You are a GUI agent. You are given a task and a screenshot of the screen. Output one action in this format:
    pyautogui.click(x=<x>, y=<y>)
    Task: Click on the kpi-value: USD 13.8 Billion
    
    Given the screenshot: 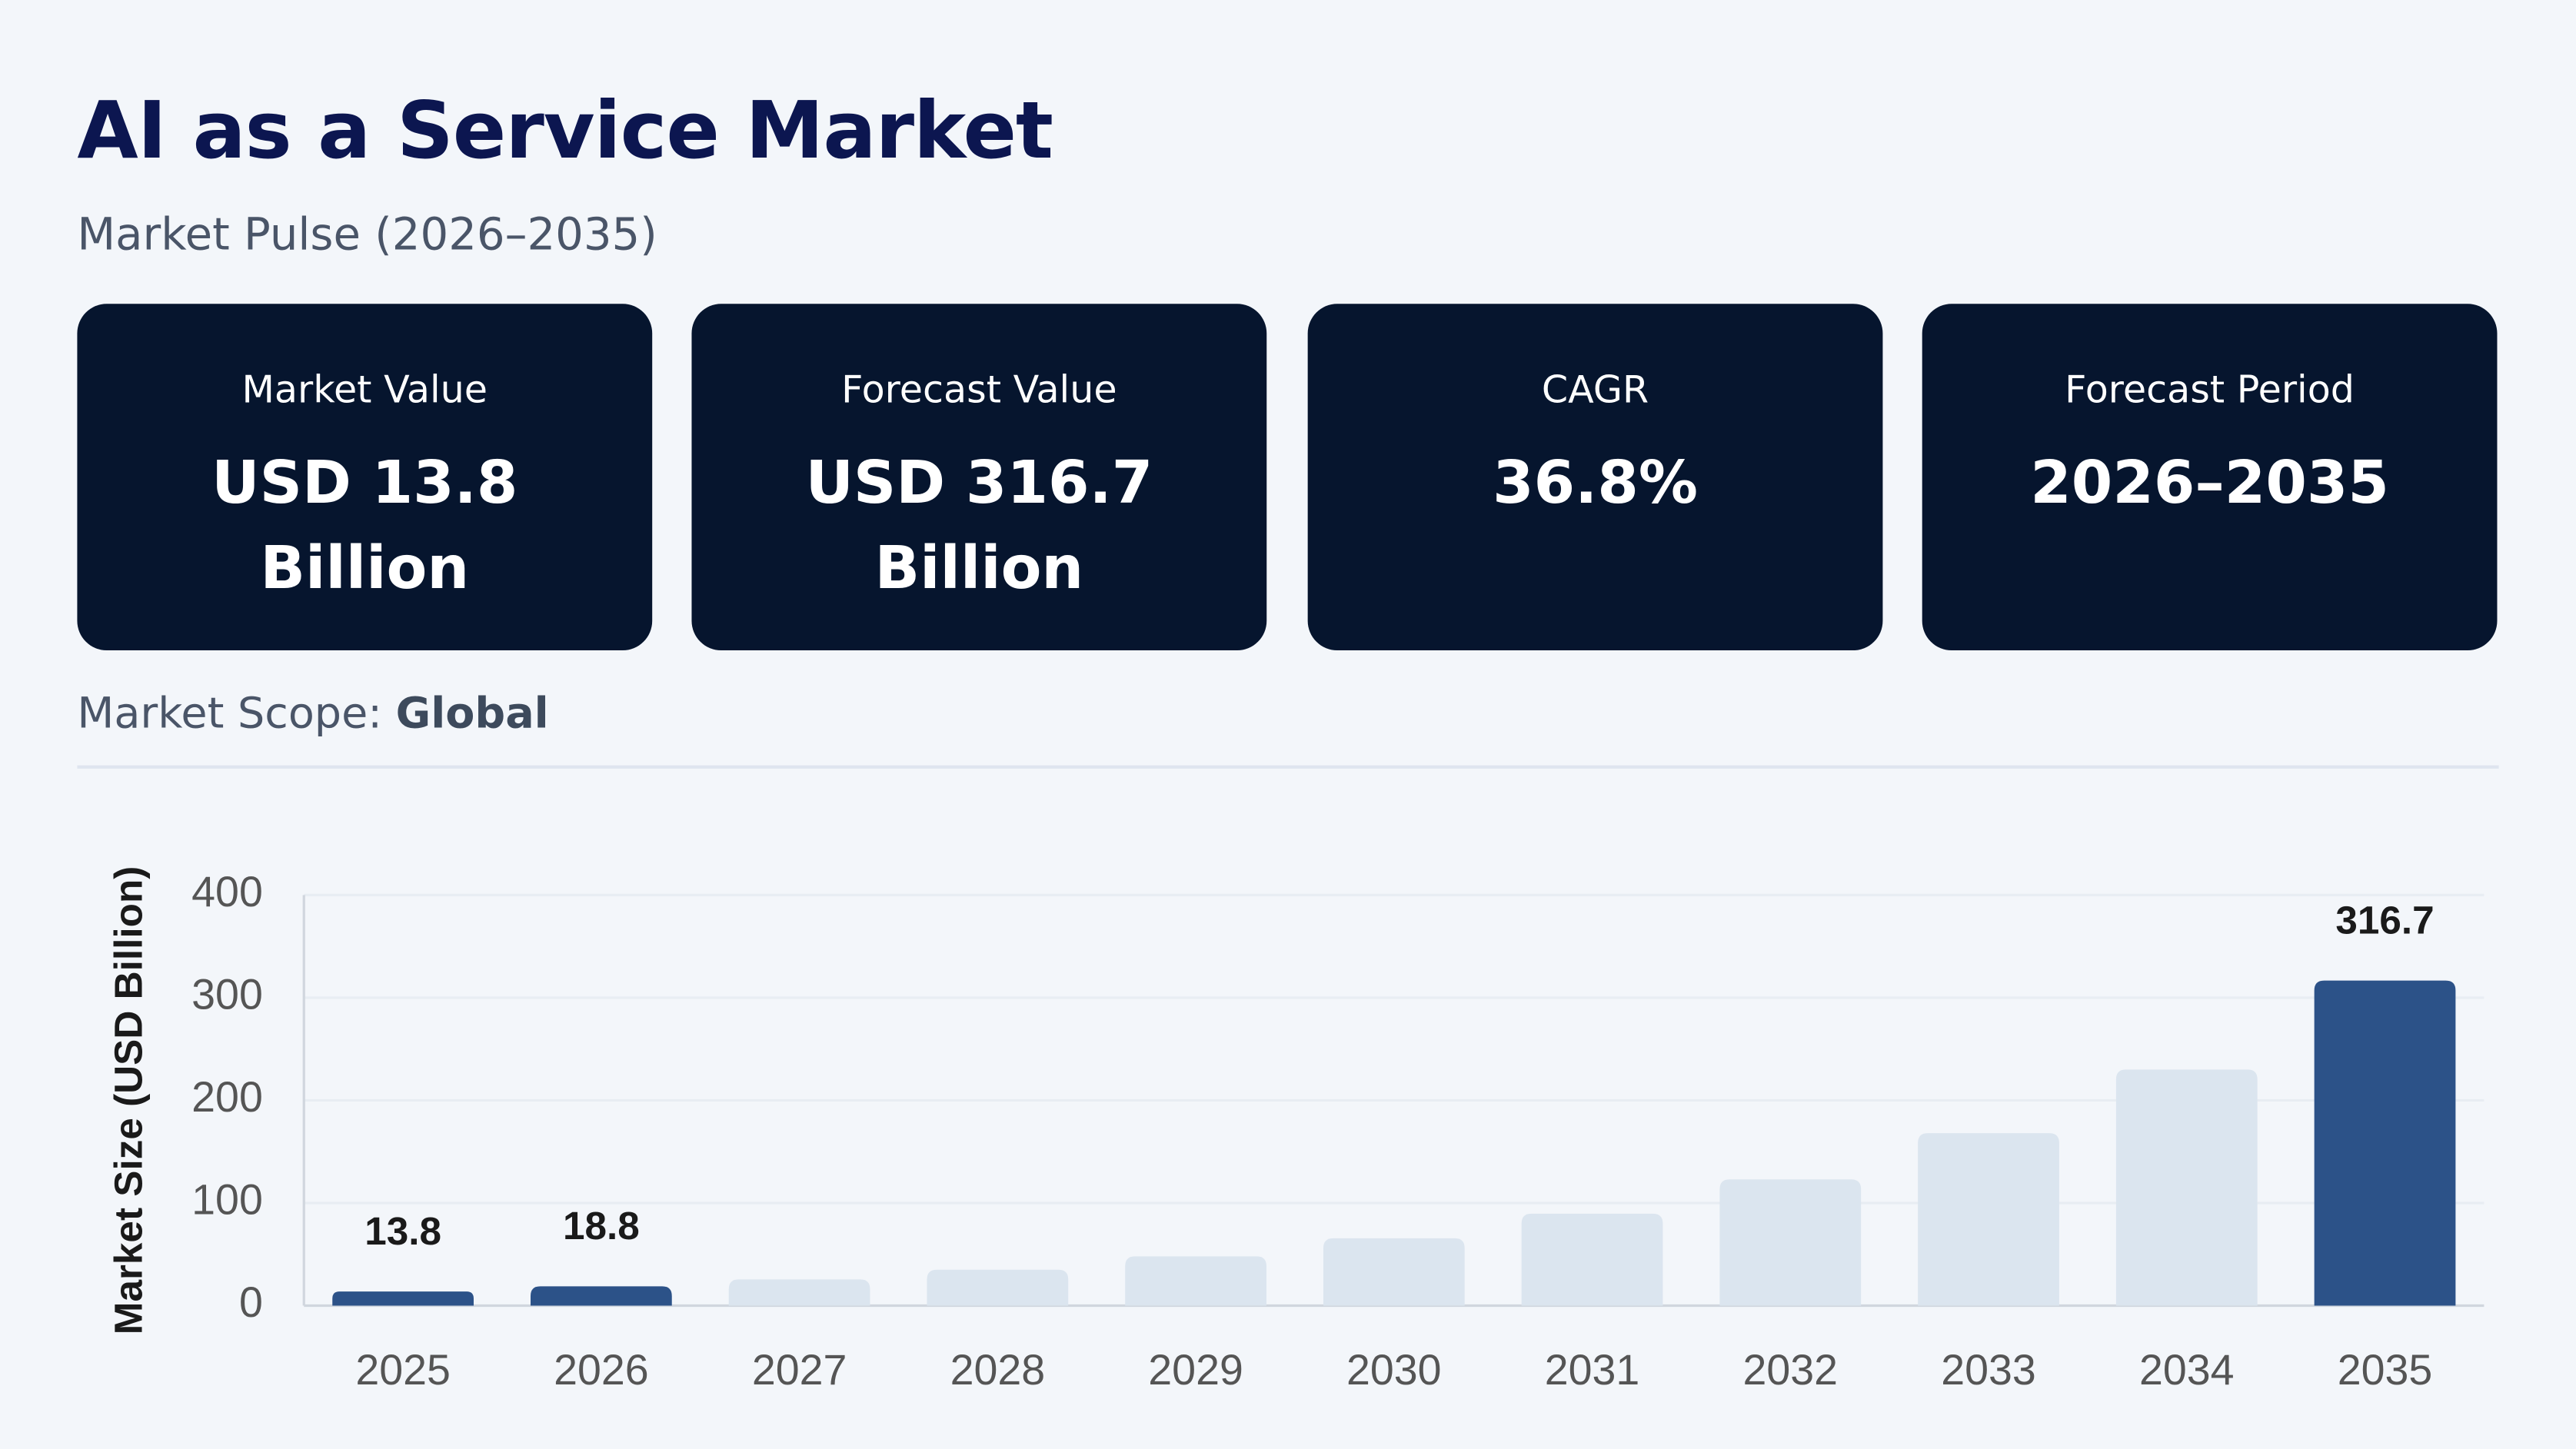 What is the action you would take?
    pyautogui.click(x=364, y=527)
    